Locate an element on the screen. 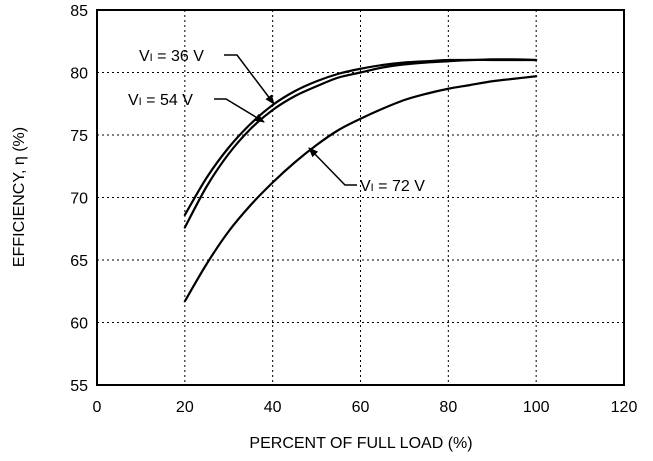 This screenshot has height=461, width=653. y-tick-label: 55 is located at coordinates (79, 386).